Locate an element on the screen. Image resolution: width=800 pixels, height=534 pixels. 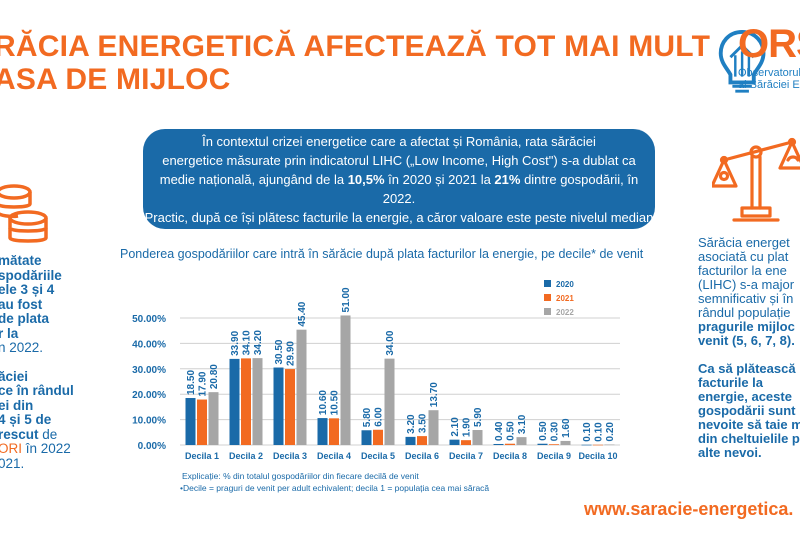
intro-highlight: 21% is located at coordinates (507, 179).